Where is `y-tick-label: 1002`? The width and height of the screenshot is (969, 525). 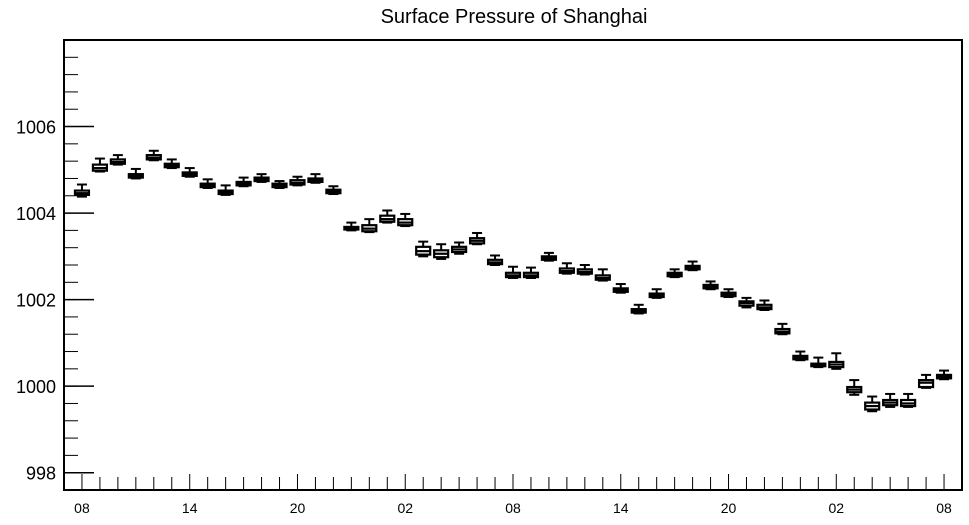
y-tick-label: 1002 is located at coordinates (36, 301).